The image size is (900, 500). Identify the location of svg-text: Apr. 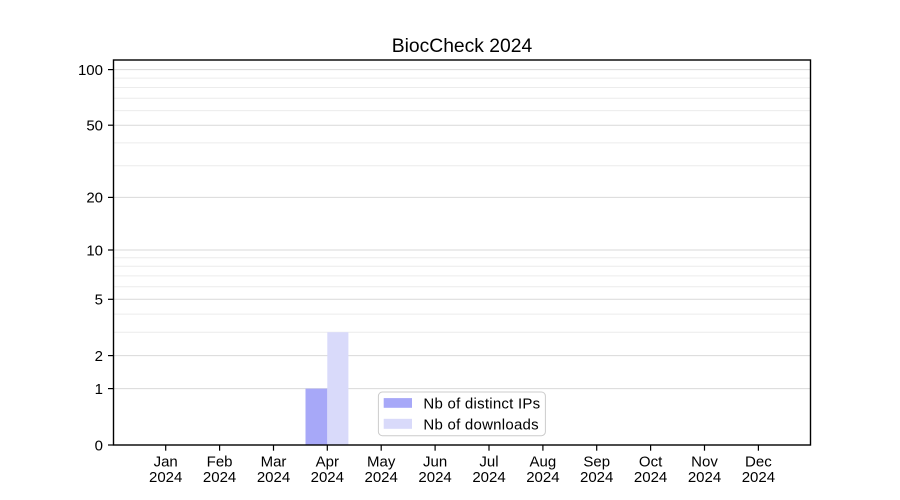
(327, 461).